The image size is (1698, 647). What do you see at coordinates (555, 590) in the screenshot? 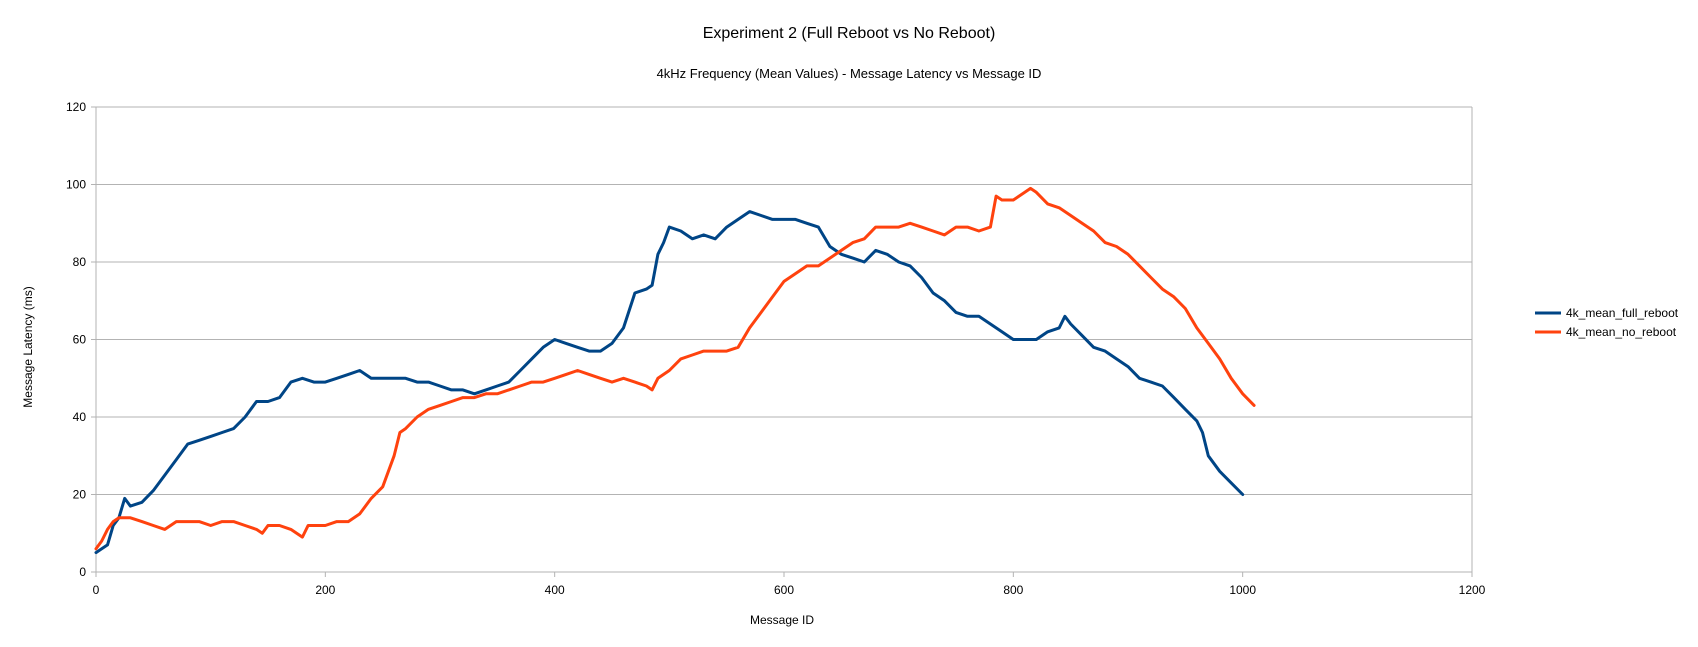
I see `x-tick-label: 400` at bounding box center [555, 590].